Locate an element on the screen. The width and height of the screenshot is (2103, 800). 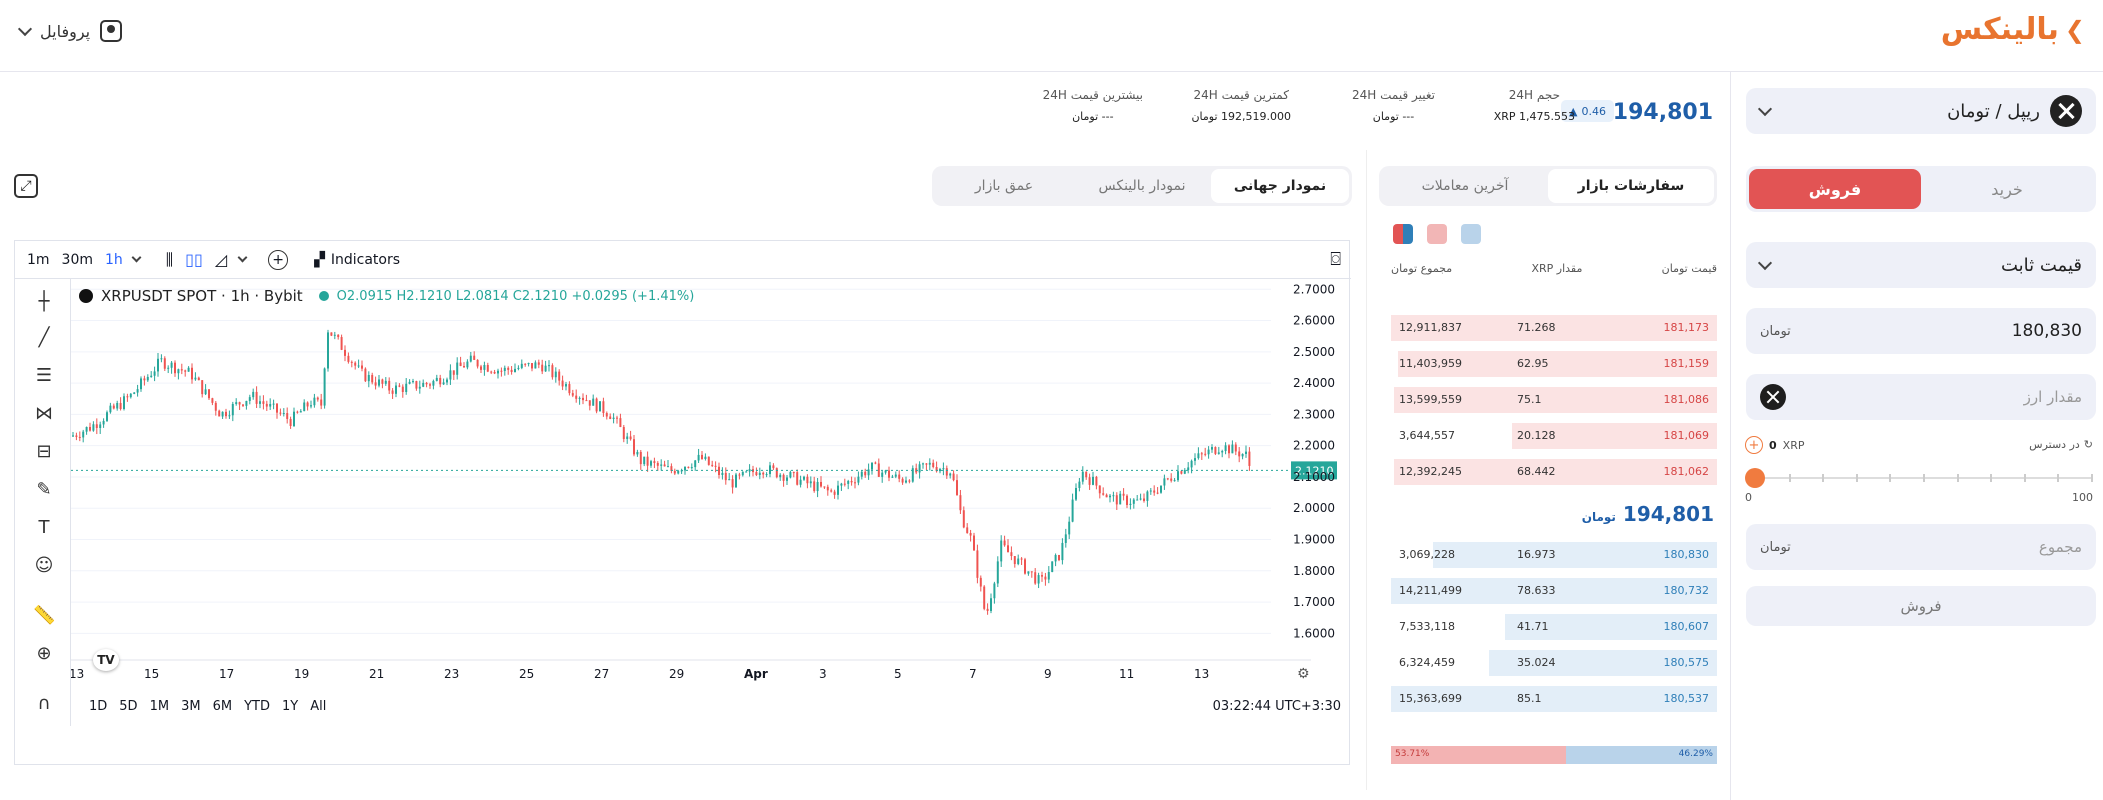
range-5d: 5D is located at coordinates (128, 706).